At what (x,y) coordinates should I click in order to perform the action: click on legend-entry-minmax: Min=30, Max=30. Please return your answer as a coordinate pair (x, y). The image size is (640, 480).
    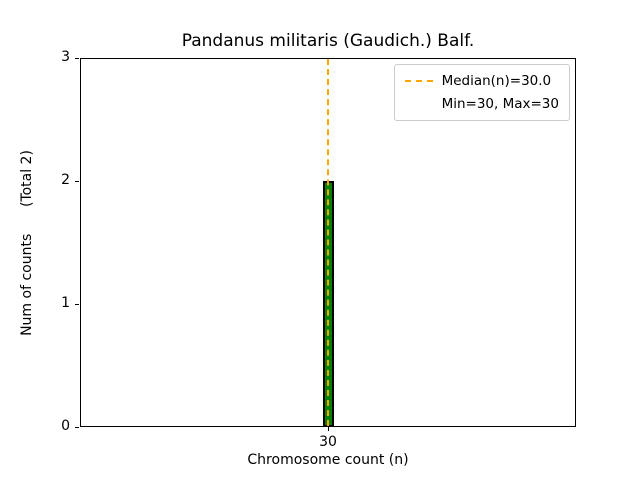
    Looking at the image, I should click on (482, 104).